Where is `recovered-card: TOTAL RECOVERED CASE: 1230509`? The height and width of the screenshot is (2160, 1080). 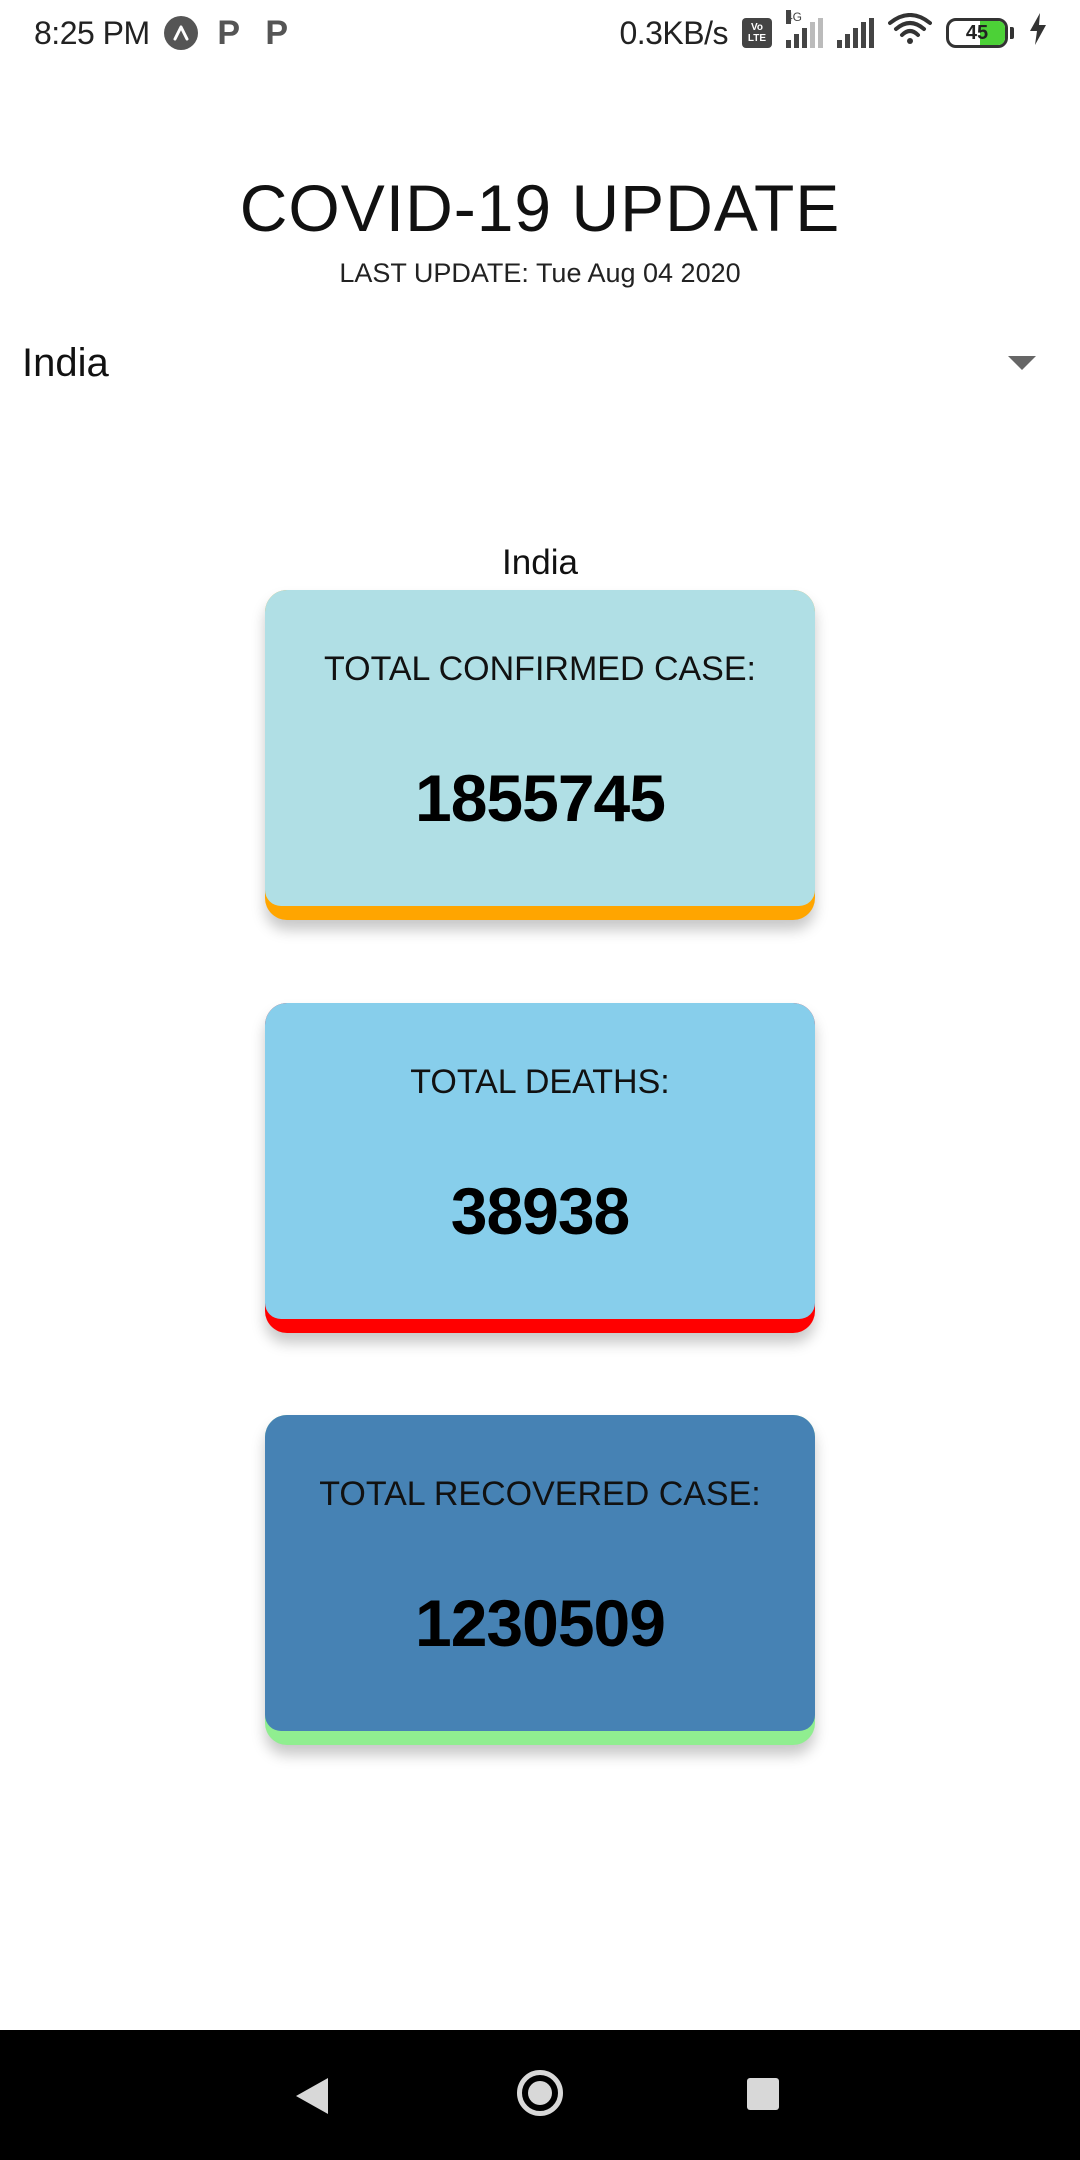 recovered-card: TOTAL RECOVERED CASE: 1230509 is located at coordinates (540, 1580).